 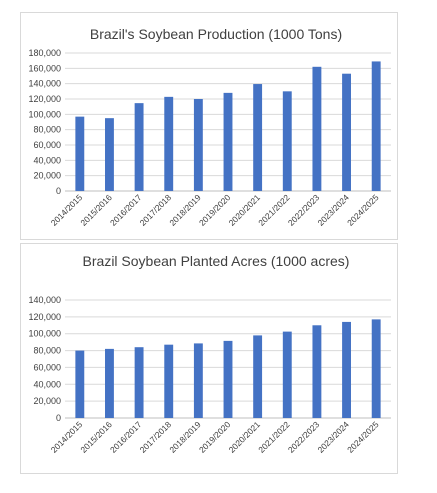 What do you see at coordinates (58, 418) in the screenshot?
I see `acres-y-tick-label: 0` at bounding box center [58, 418].